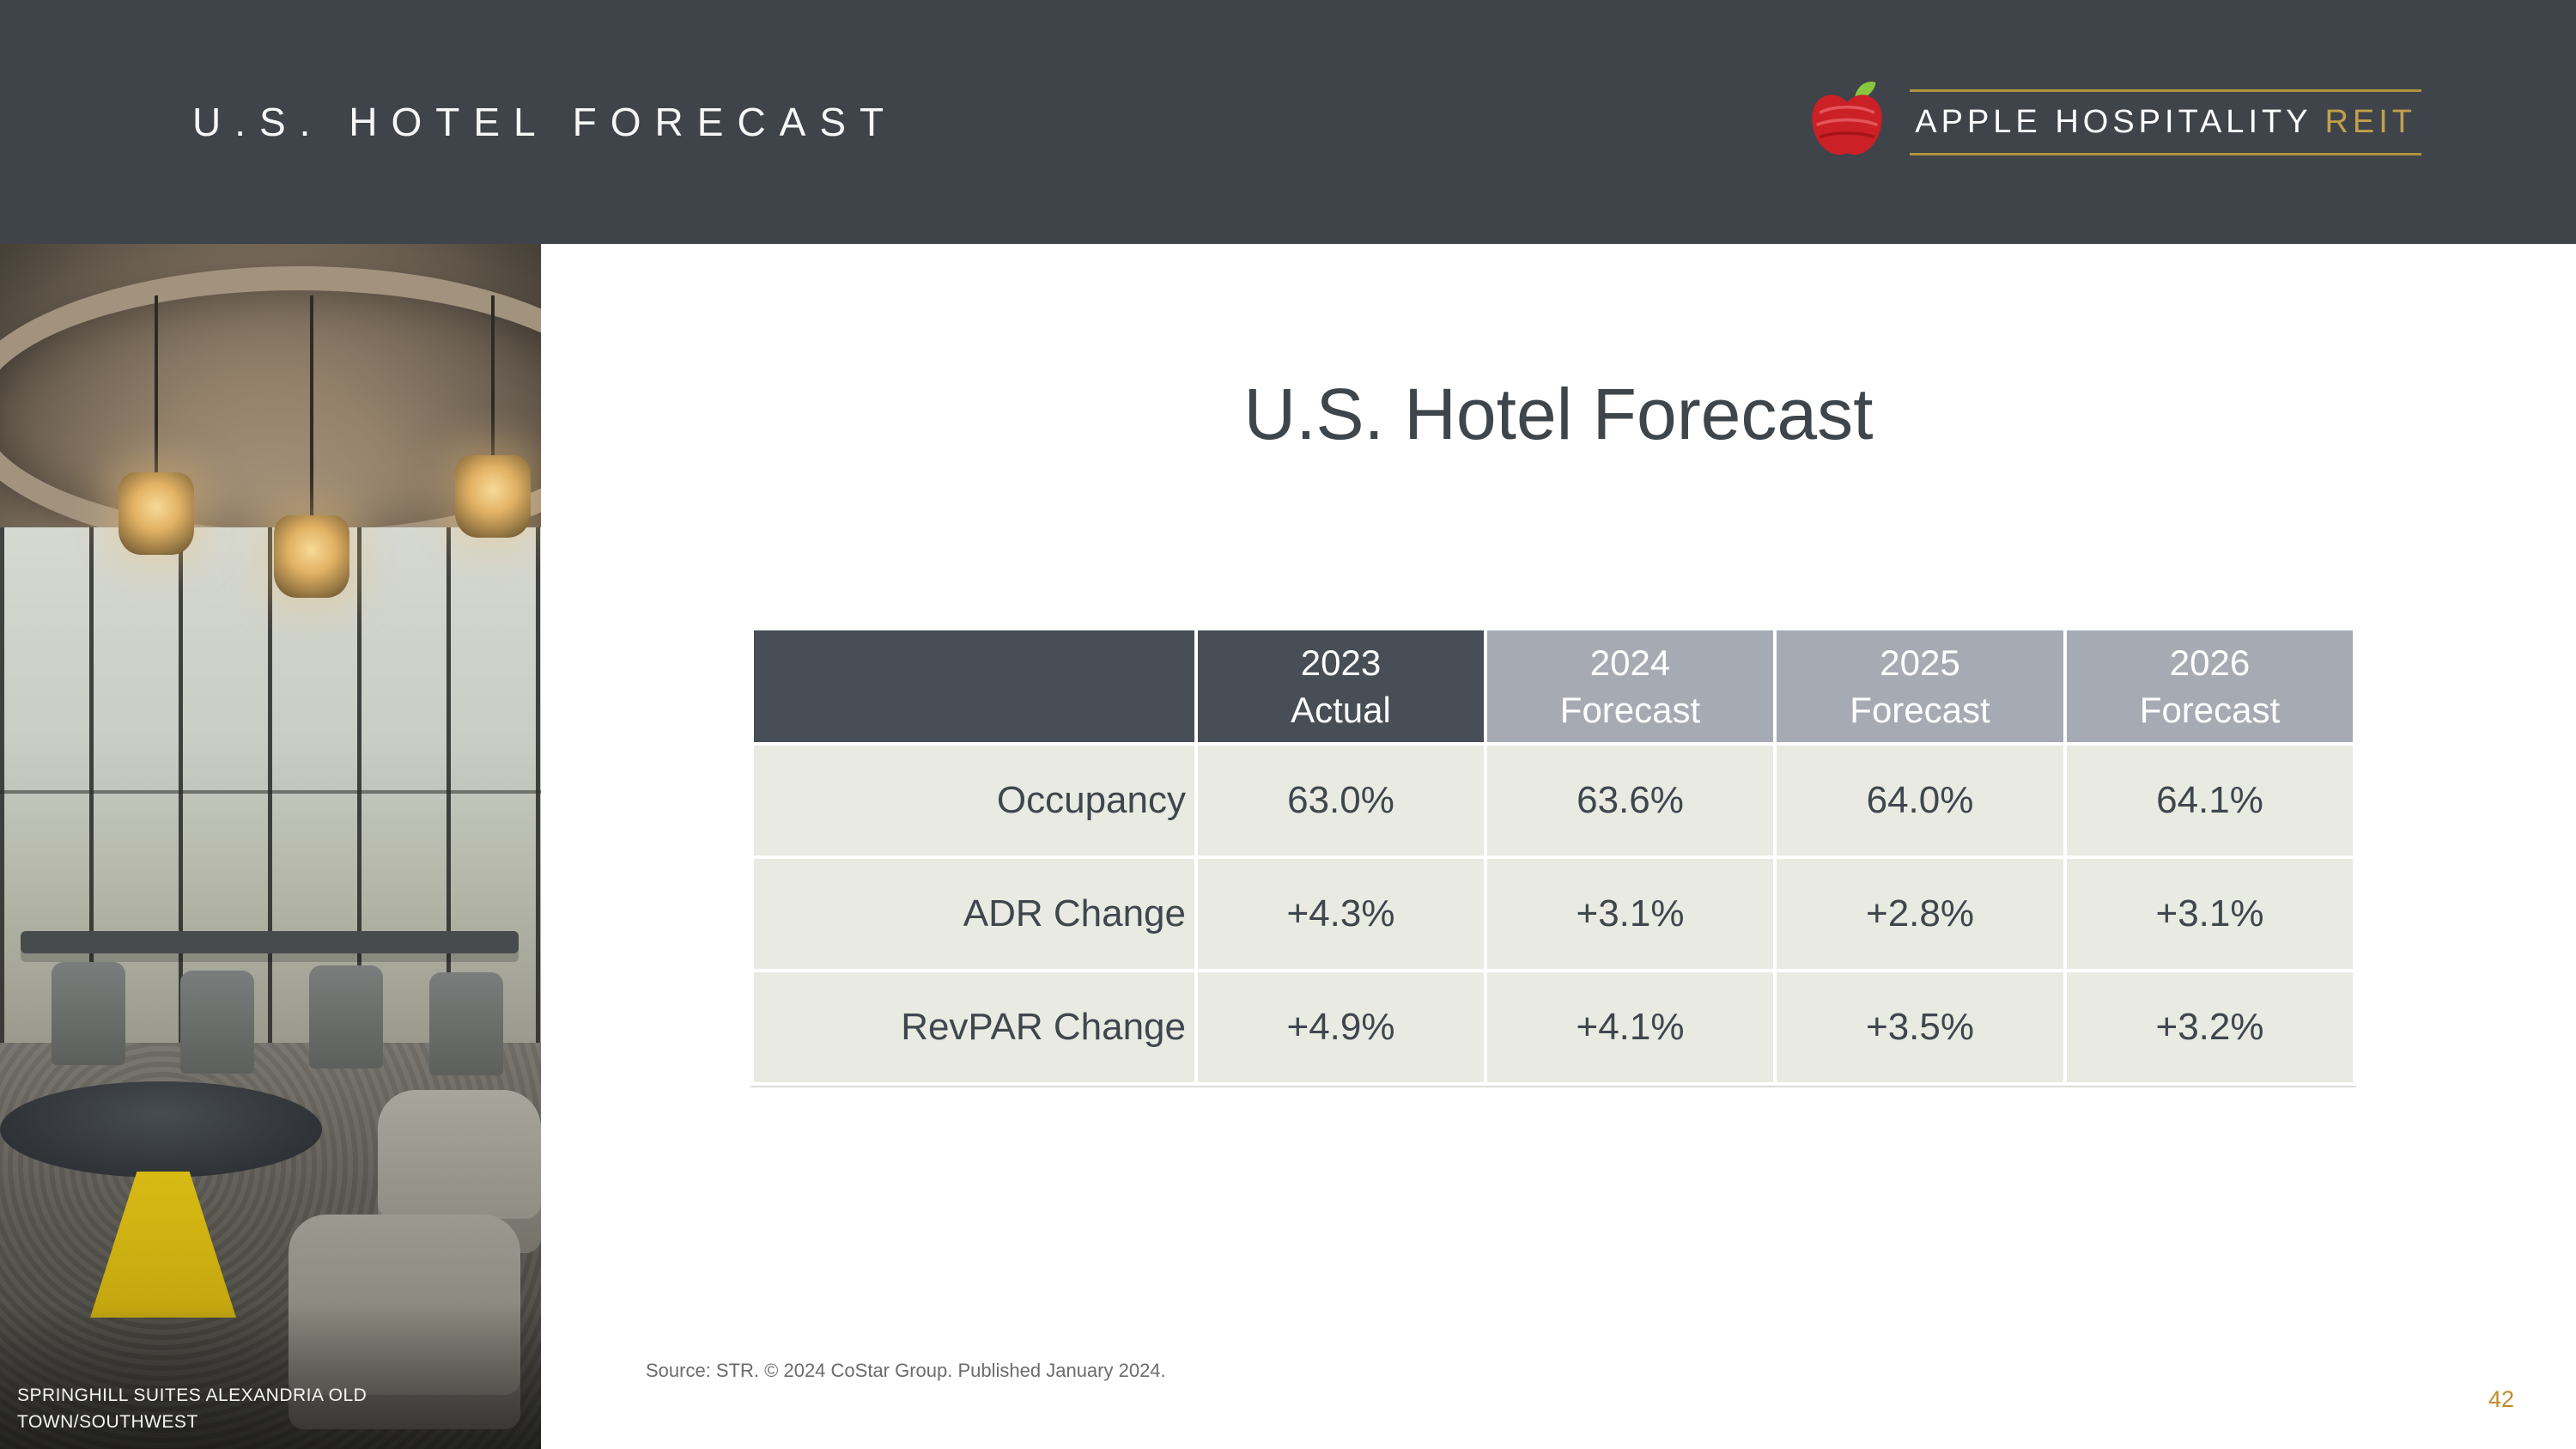  What do you see at coordinates (1341, 686) in the screenshot?
I see `col-header-2023-actual: 2023 Actual` at bounding box center [1341, 686].